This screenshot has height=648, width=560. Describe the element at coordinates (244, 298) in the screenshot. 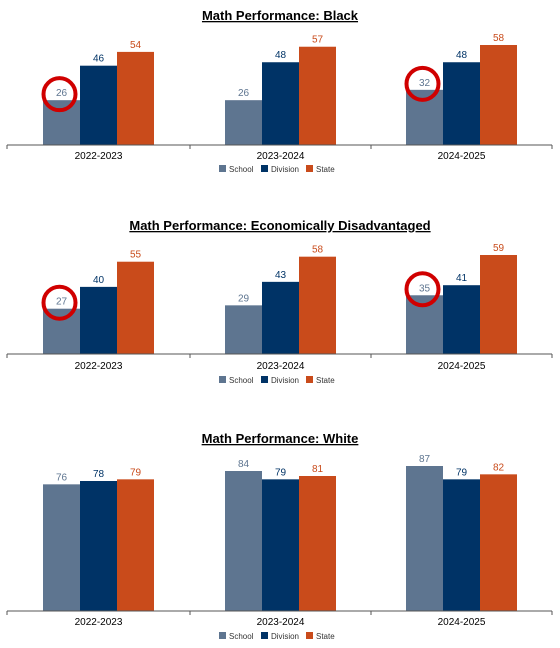

I see `data-label: 29` at that location.